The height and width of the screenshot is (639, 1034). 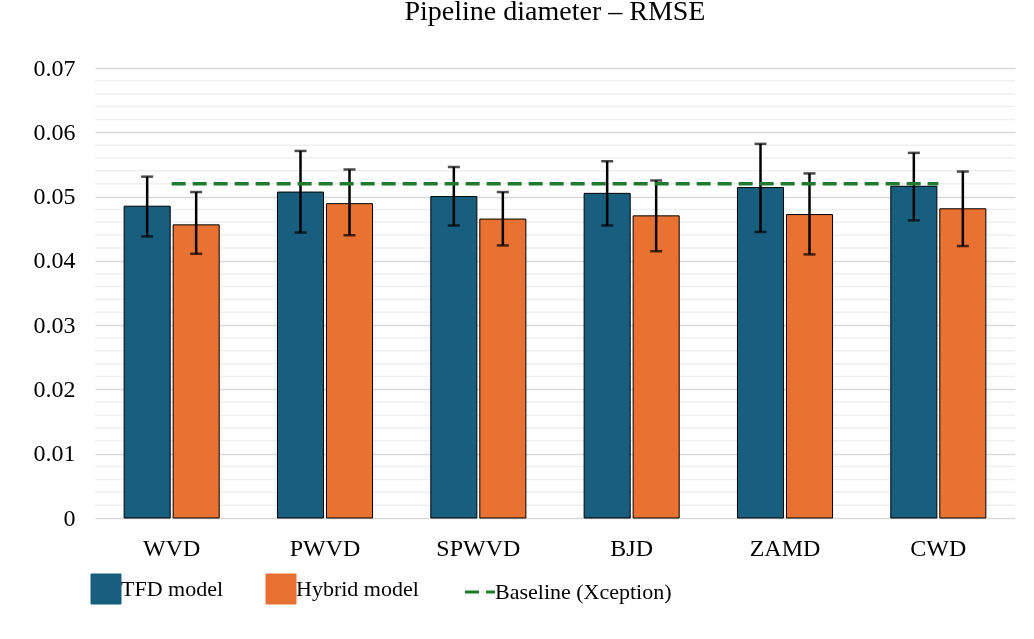 I want to click on x-tick-label: SPWVD, so click(x=478, y=547).